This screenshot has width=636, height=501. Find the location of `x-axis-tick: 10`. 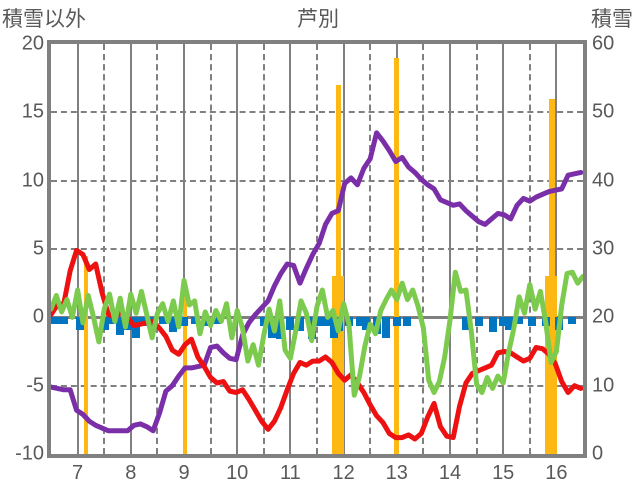

x-axis-tick: 10 is located at coordinates (237, 473).